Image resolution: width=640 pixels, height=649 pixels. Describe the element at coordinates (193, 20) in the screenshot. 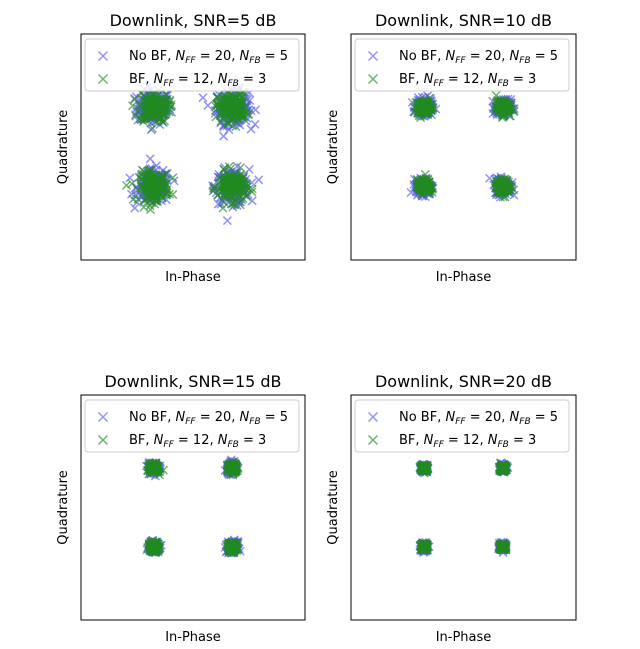

I see `subplot-title: Downlink, SNR=5 dB` at that location.